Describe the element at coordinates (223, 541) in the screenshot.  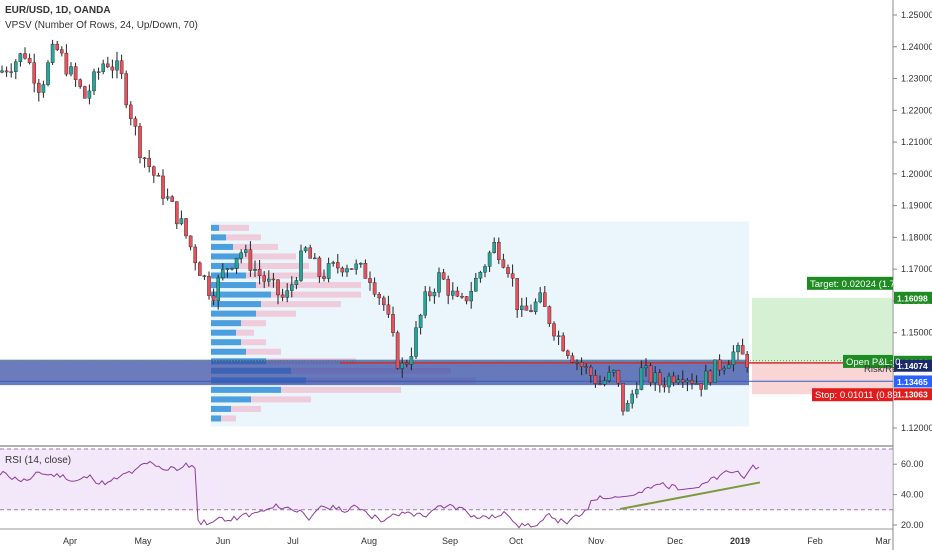
I see `month-label: Jun` at that location.